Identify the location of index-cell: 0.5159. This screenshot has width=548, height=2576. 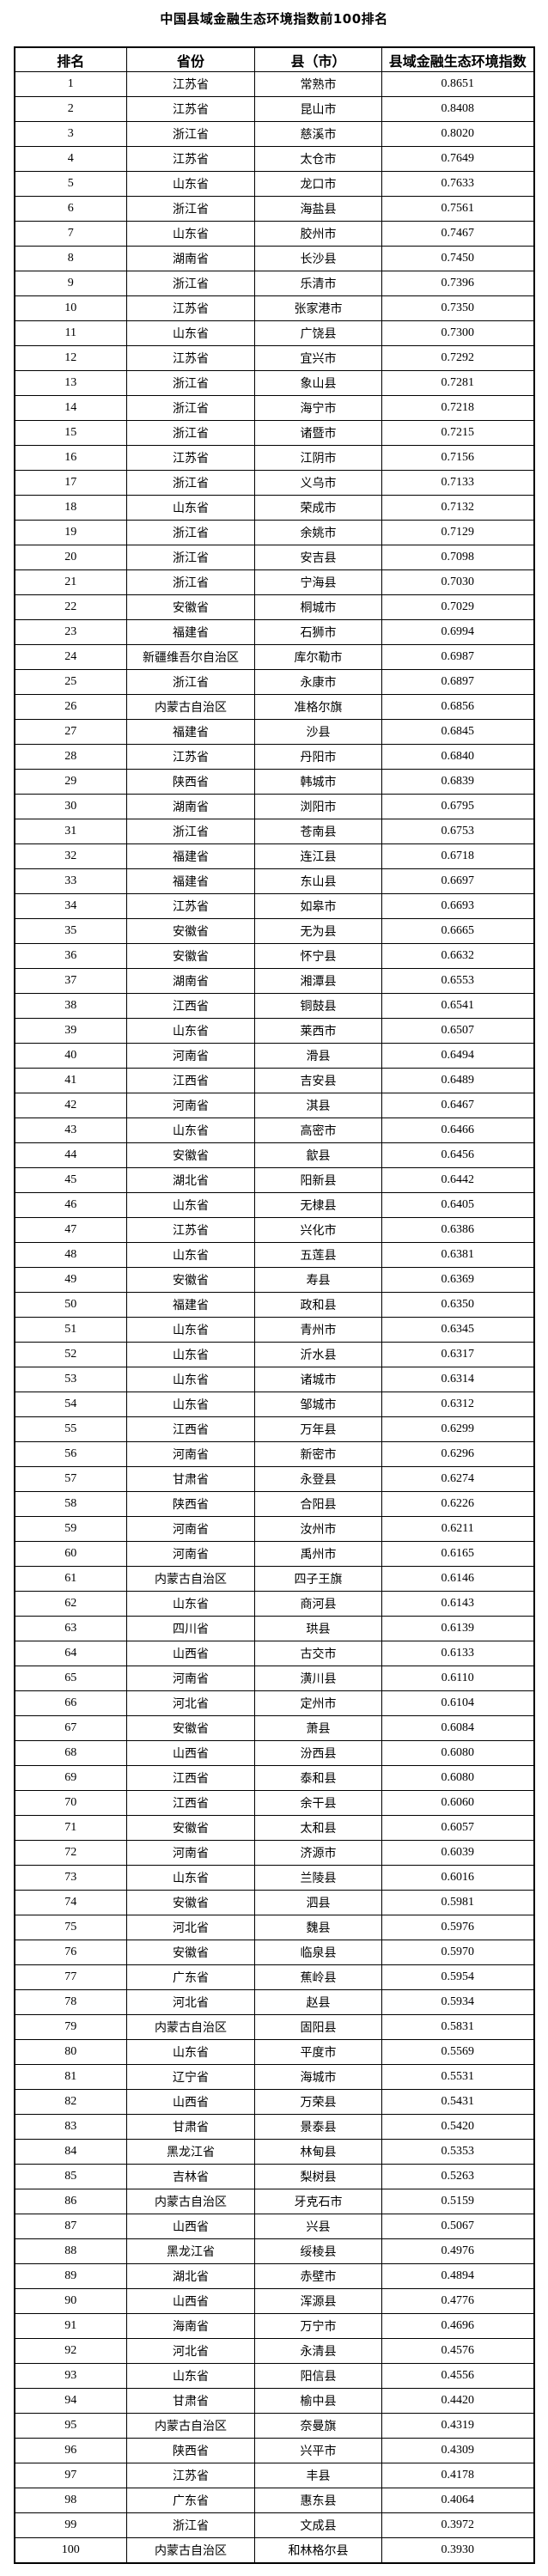
(458, 2201).